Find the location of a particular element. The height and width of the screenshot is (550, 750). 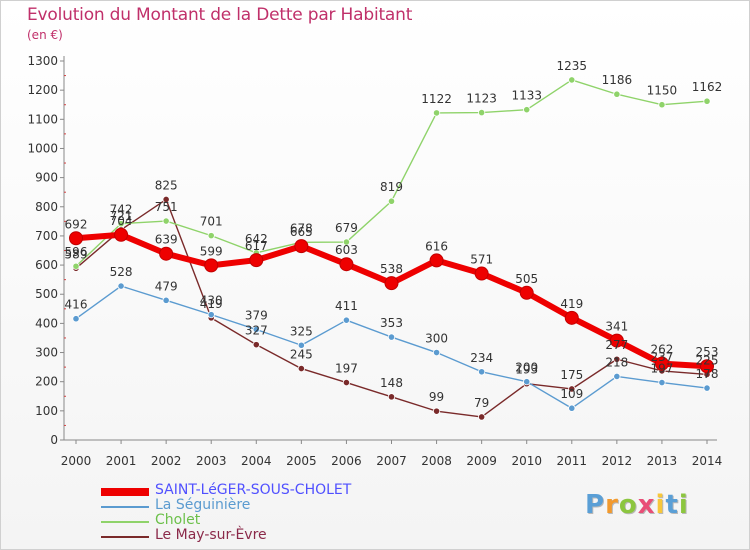

x-tick-label: 2005 is located at coordinates (301, 461).